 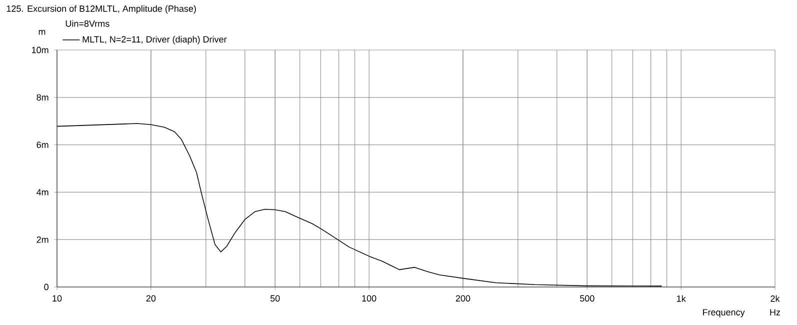 I want to click on y-tick-label: 0, so click(x=46, y=287).